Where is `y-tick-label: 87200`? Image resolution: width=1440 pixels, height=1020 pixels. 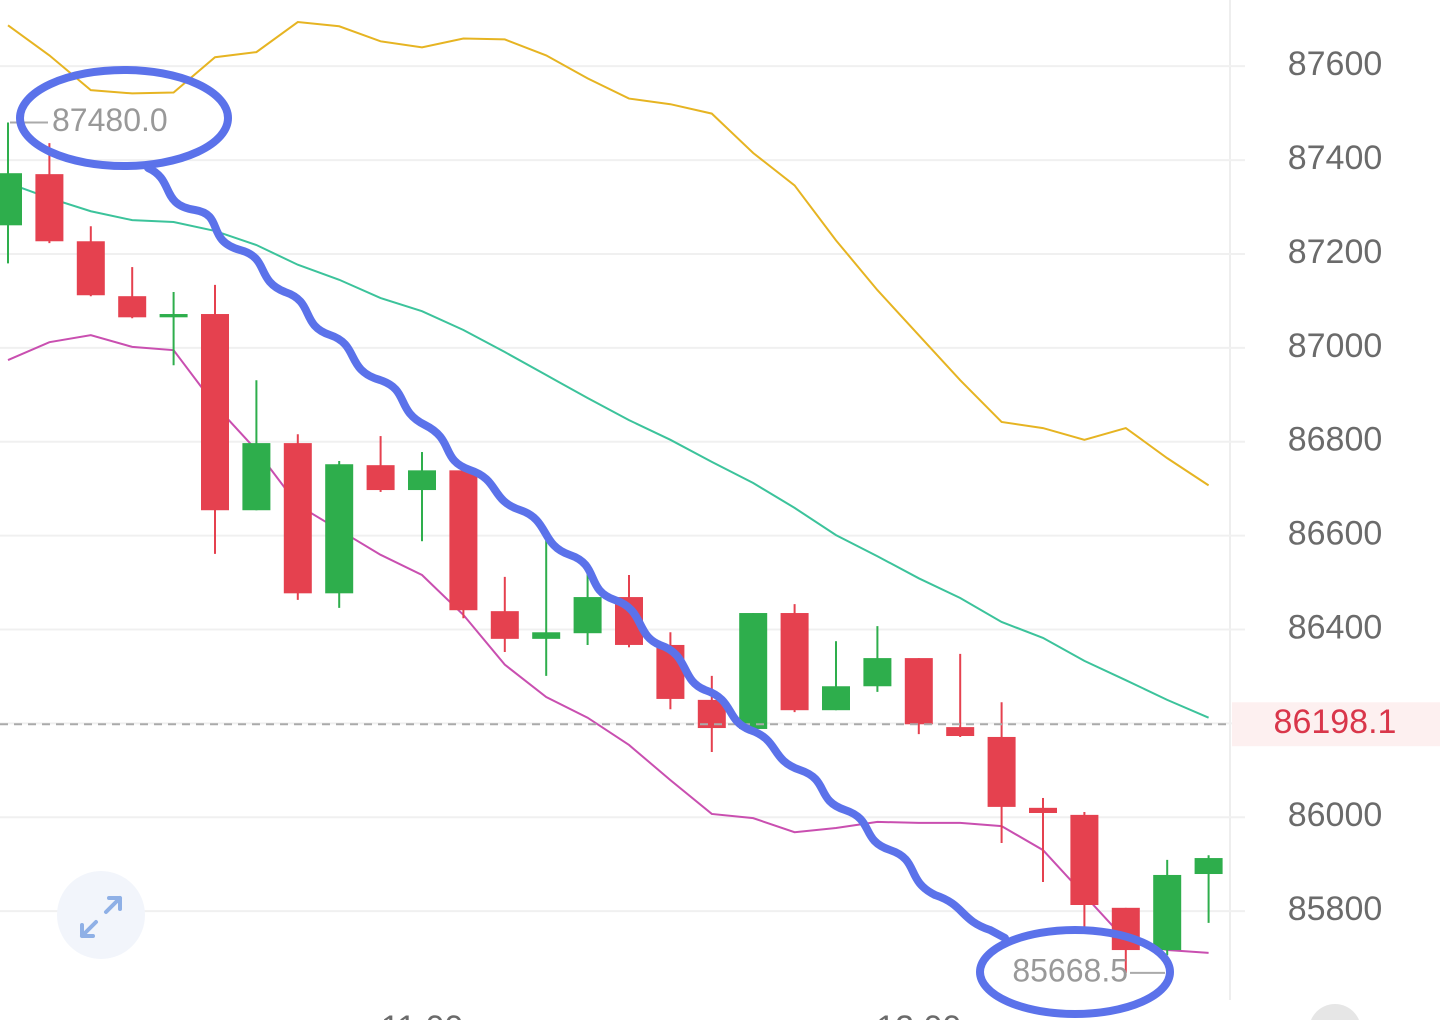
y-tick-label: 87200 is located at coordinates (1335, 252).